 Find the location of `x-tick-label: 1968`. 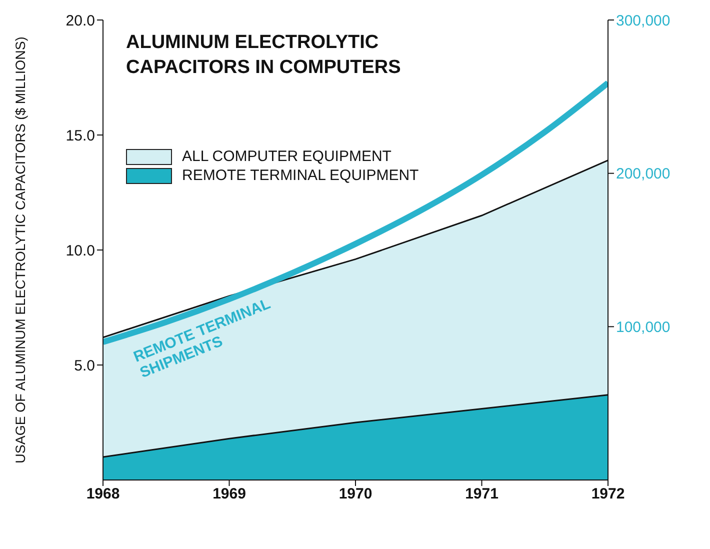

x-tick-label: 1968 is located at coordinates (103, 494).